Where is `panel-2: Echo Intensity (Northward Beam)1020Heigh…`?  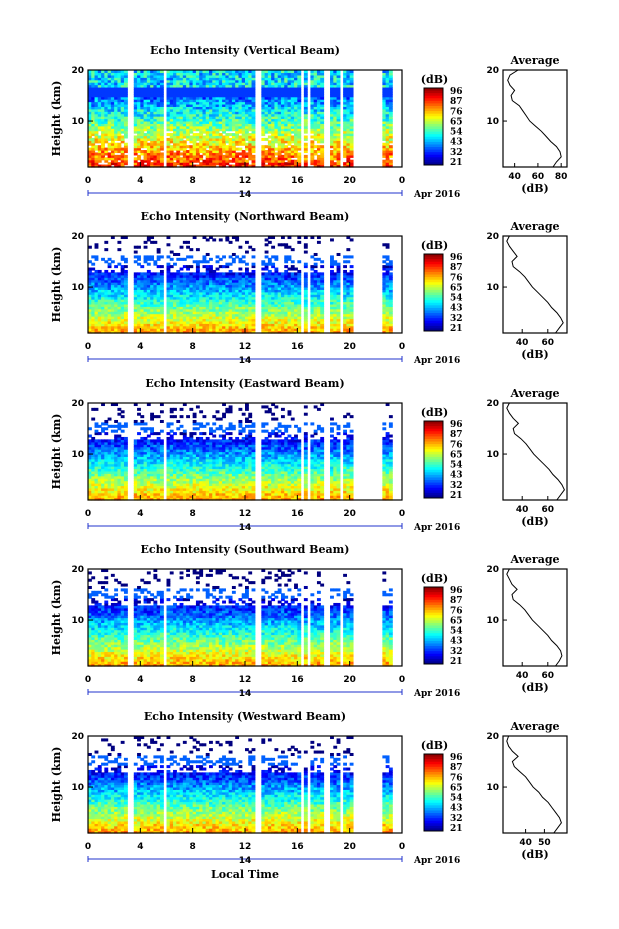 panel-2: Echo Intensity (Northward Beam)1020Heigh… is located at coordinates (309, 288).